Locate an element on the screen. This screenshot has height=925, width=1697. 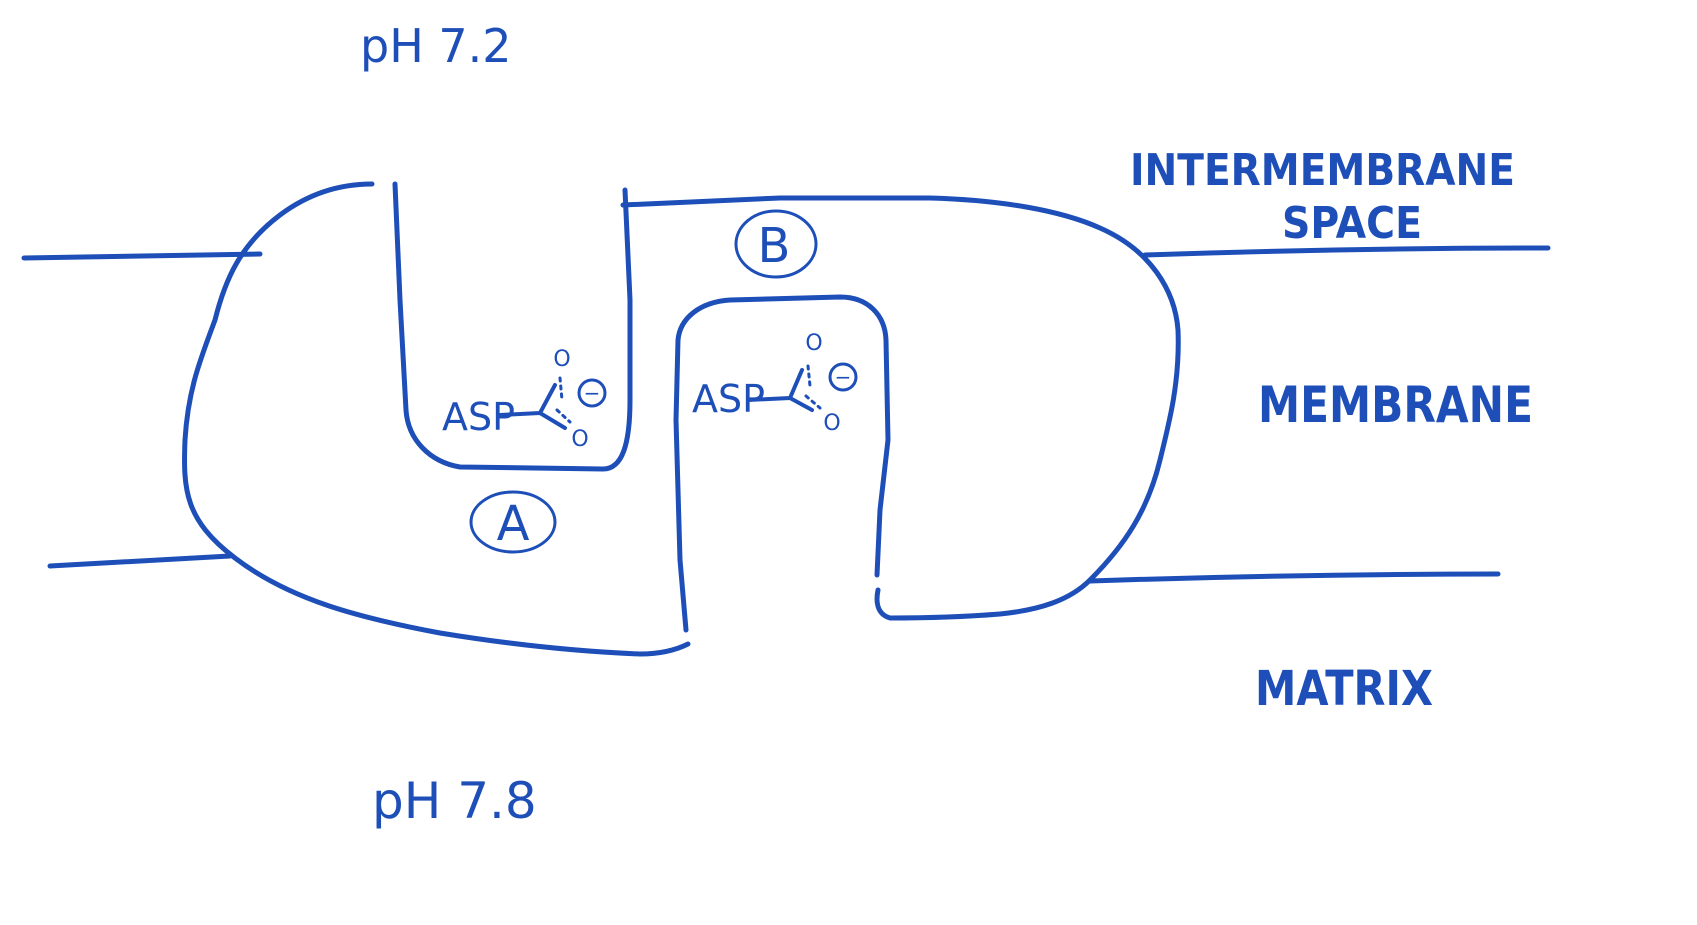
asp-residue-2-resonance is located at coordinates (813, 387).